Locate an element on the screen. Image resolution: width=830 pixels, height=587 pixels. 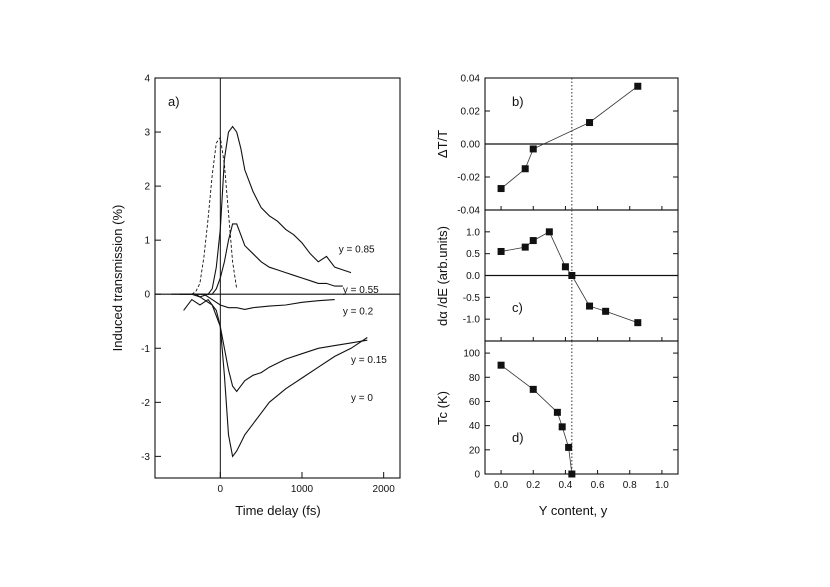
panel-d-ytick-label: 0 is located at coordinates (477, 475).